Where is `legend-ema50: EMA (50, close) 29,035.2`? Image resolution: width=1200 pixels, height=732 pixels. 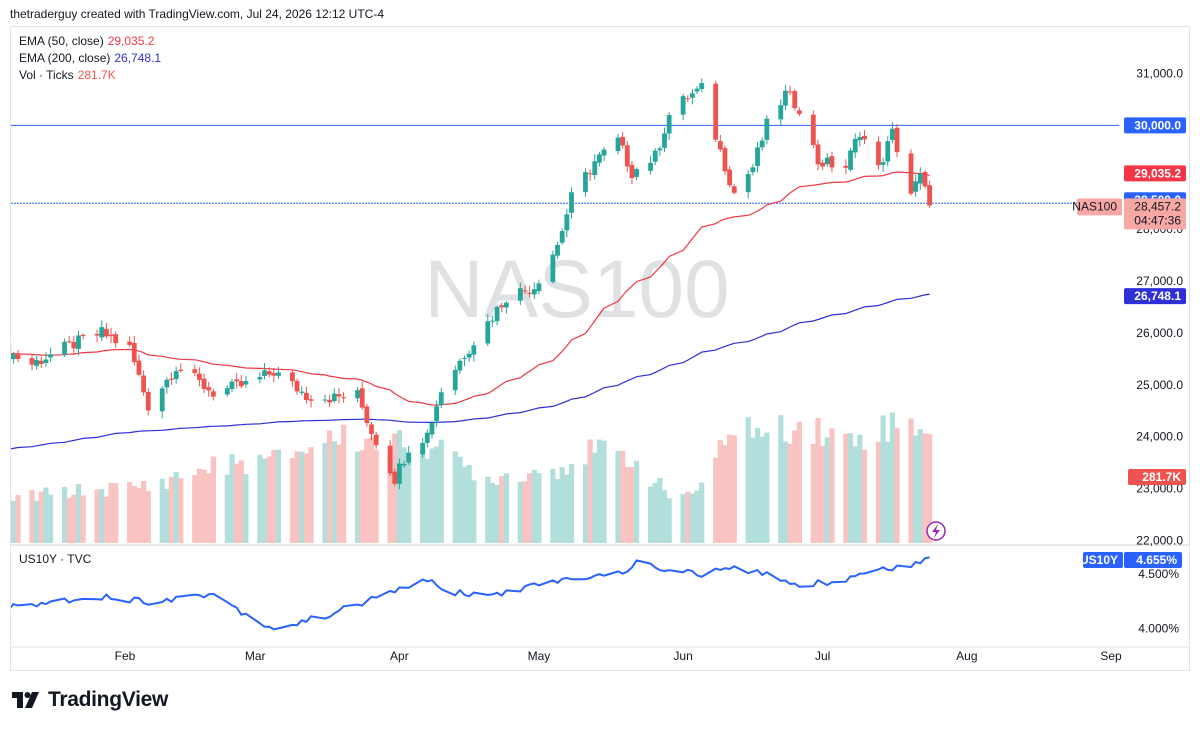 legend-ema50: EMA (50, close) 29,035.2 is located at coordinates (90, 41).